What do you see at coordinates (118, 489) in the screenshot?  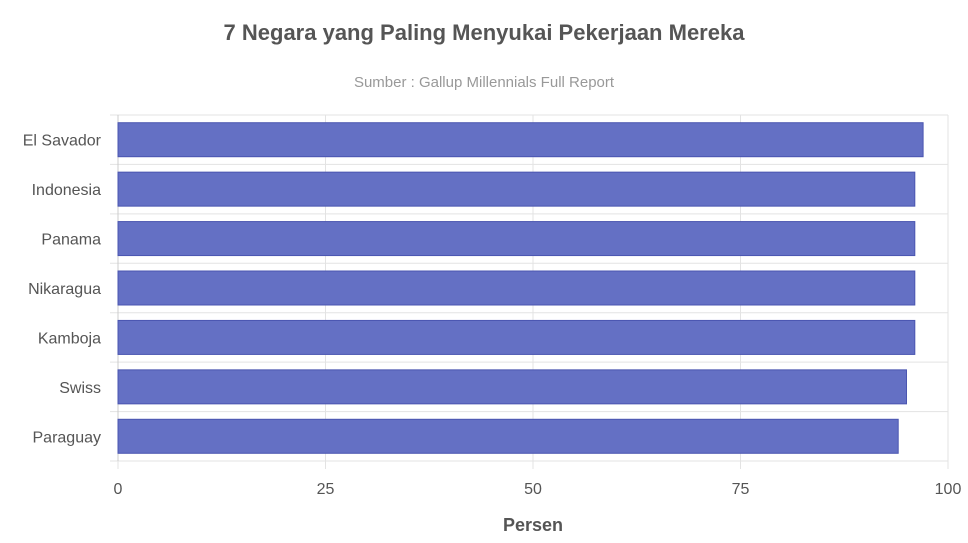 I see `x-tick-label: 0` at bounding box center [118, 489].